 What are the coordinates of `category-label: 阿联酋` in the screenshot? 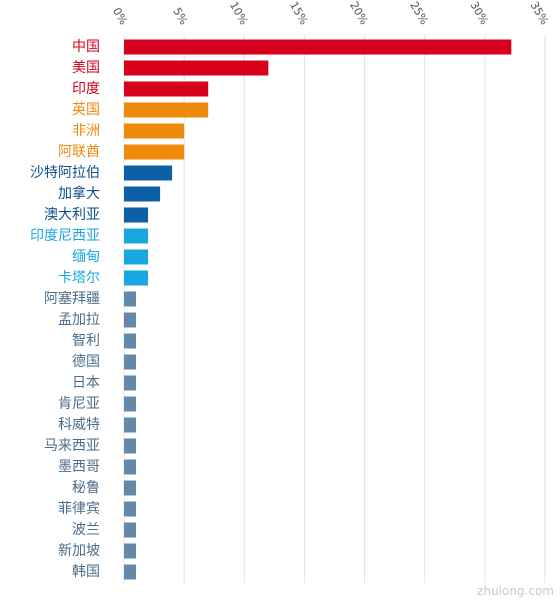 It's located at (79, 151).